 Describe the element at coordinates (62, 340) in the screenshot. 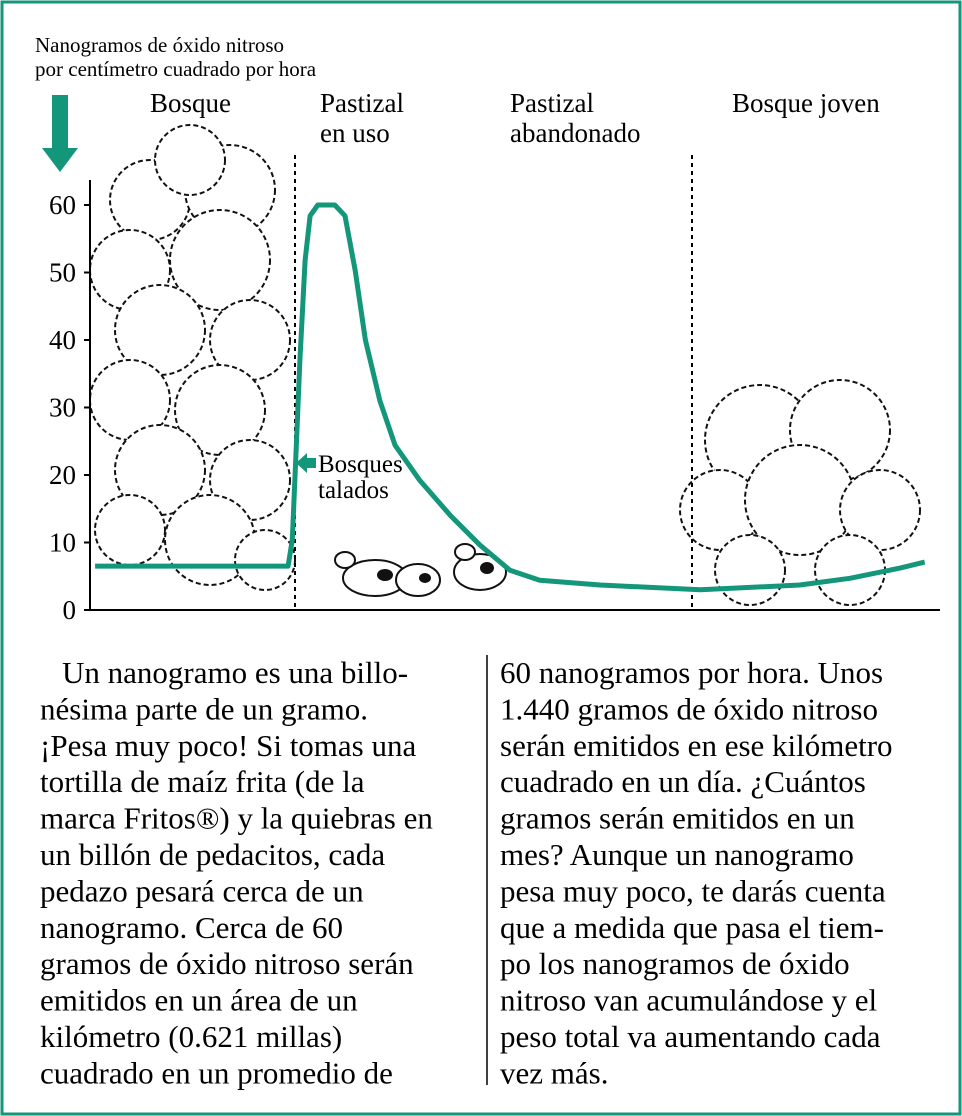

I see `y-tick-label: 40` at that location.